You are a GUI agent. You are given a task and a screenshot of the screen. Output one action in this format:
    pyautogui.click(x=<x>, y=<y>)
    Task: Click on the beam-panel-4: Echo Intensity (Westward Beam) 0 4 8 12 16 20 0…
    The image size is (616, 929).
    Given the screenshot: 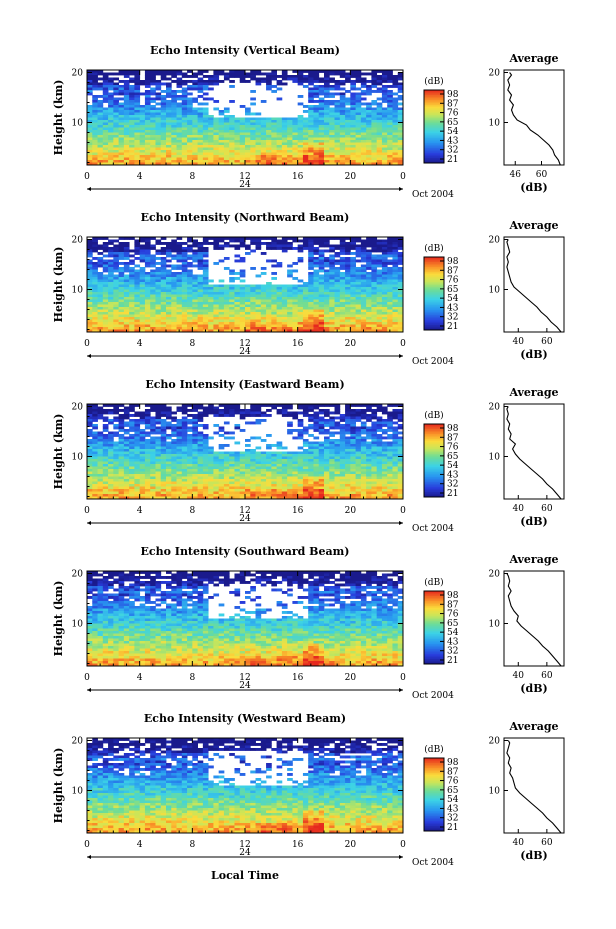 What is the action you would take?
    pyautogui.click(x=308, y=790)
    